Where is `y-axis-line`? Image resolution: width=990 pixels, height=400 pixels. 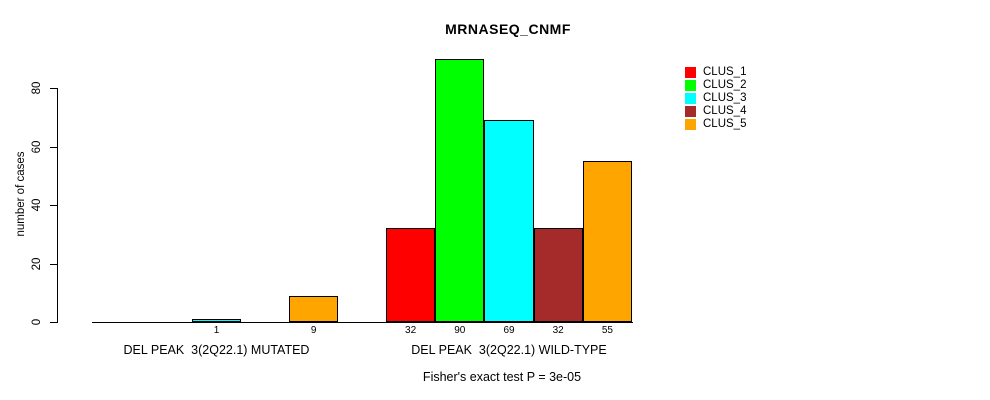
y-axis-line is located at coordinates (58, 205).